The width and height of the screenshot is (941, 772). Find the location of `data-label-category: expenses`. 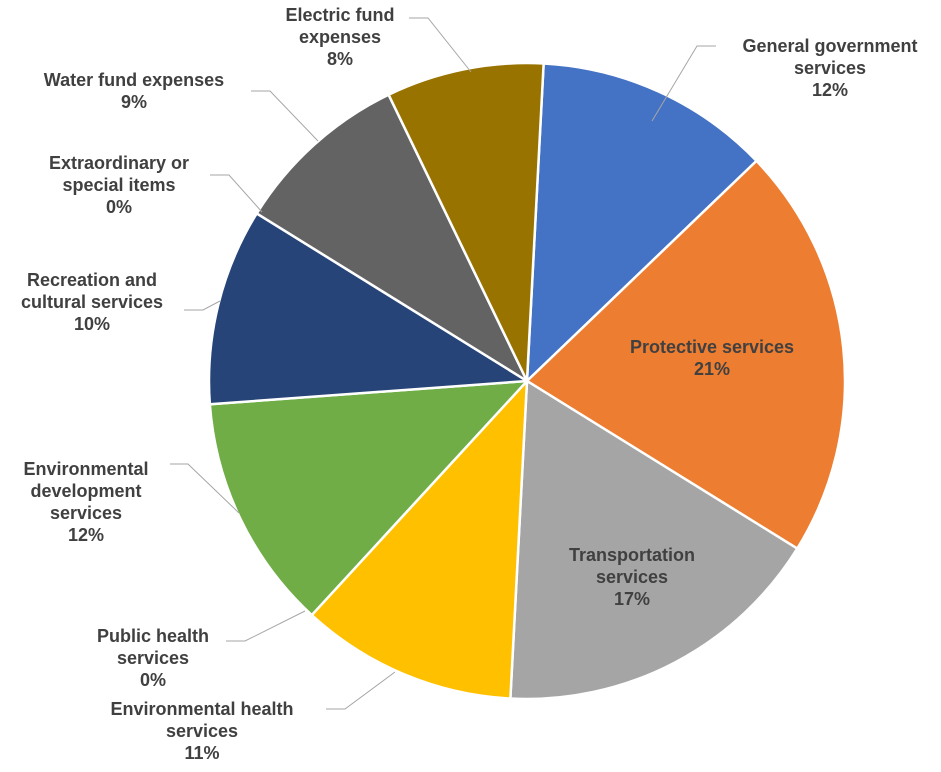

data-label-category: expenses is located at coordinates (340, 37).